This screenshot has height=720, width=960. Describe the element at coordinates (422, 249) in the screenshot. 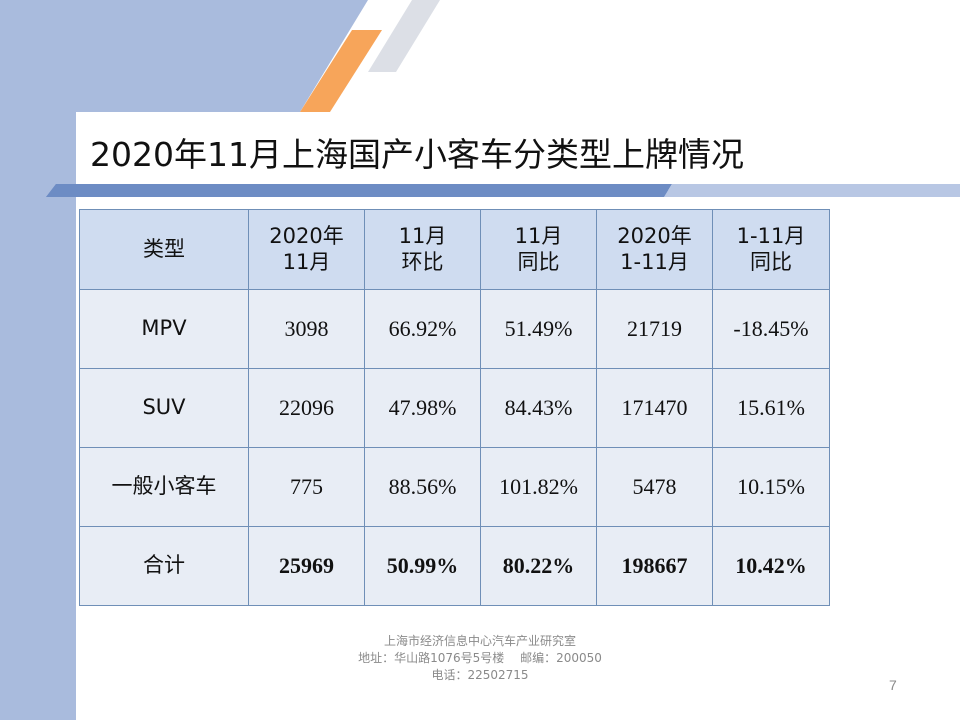

I see `header-cell-nov-mom: 11月 环比` at that location.